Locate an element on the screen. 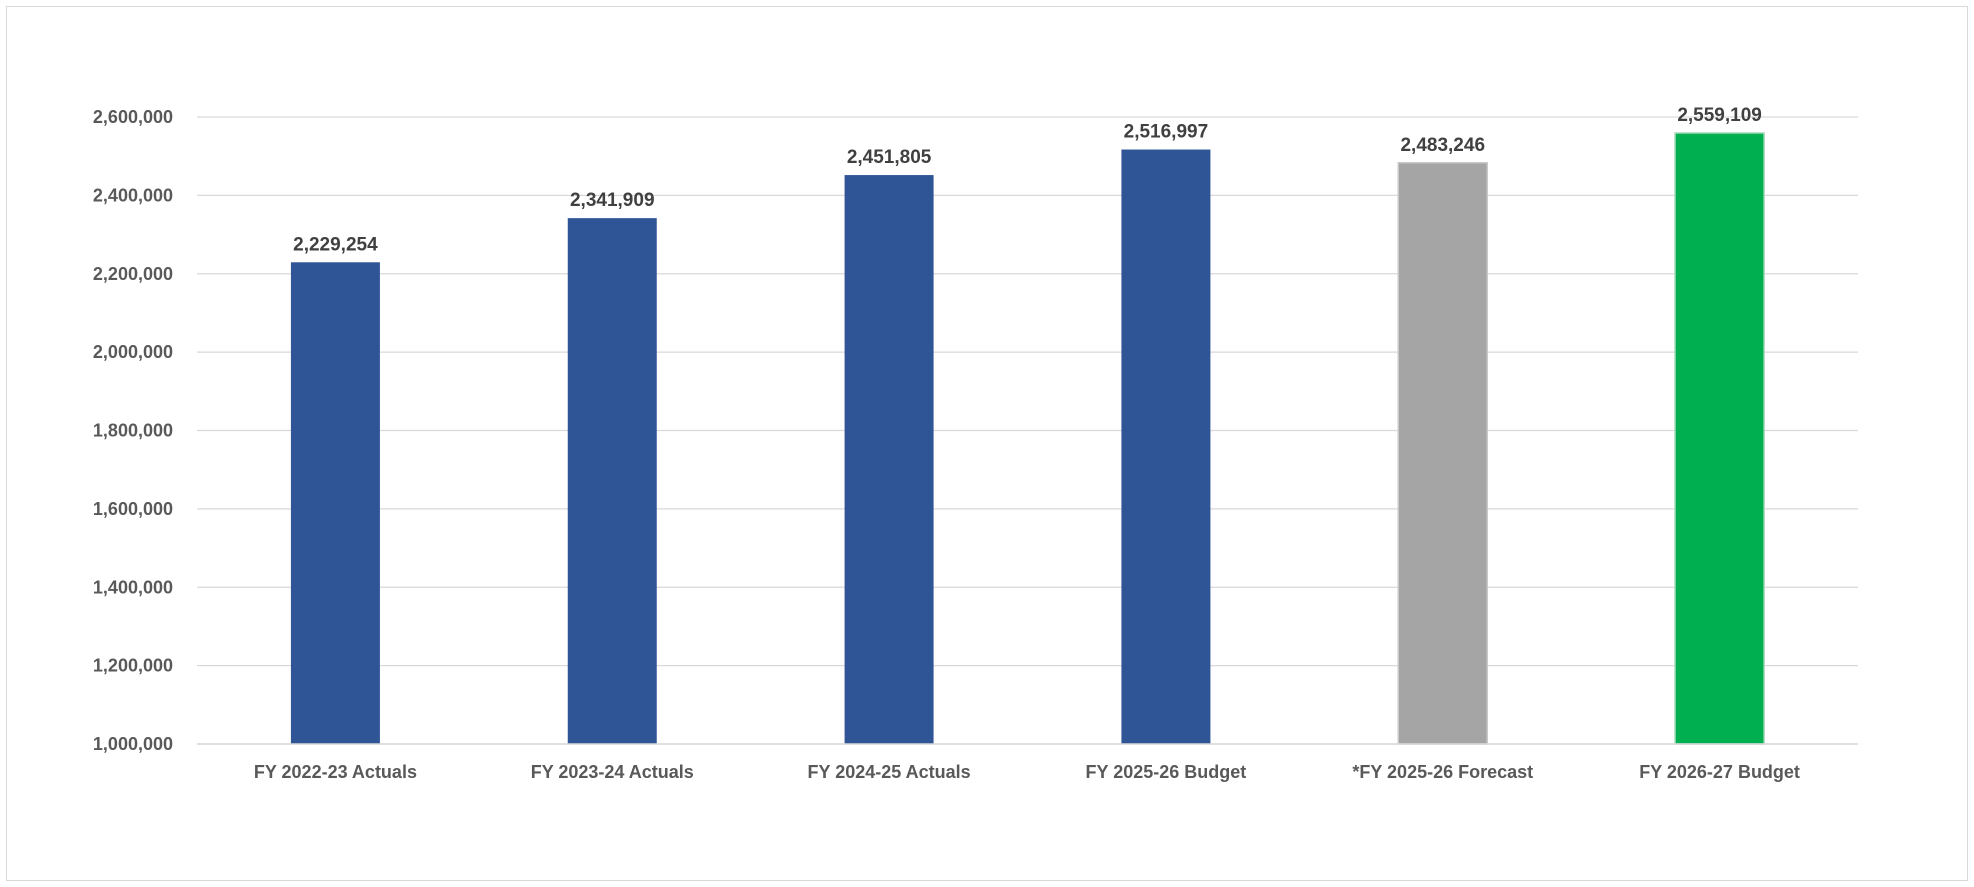  y-tick-label: 1,600,000 is located at coordinates (133, 509).